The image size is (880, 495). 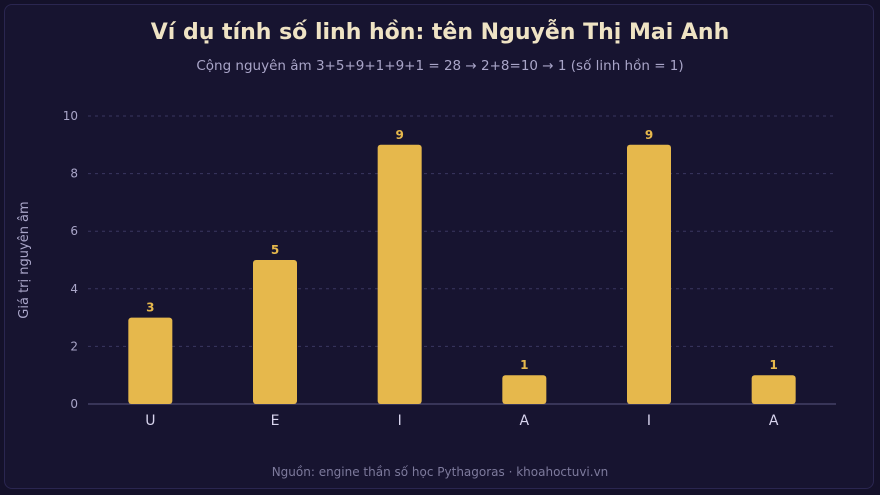 I want to click on y-axis-ticks: 0 2 4 6 8 10, so click(x=70, y=260).